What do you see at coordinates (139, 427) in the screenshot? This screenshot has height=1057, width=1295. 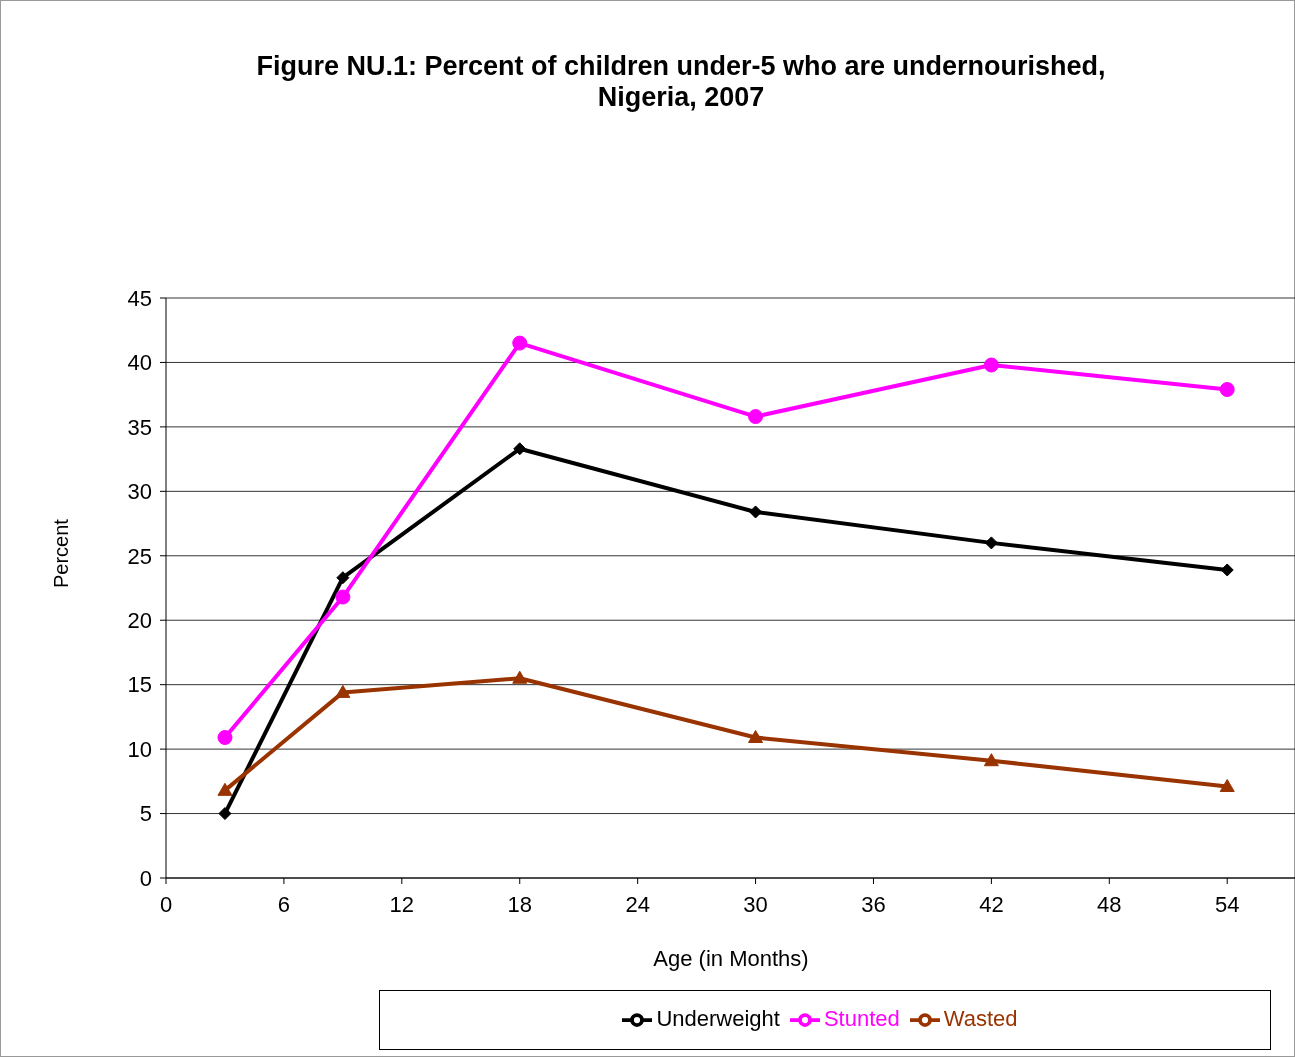 I see `y-tick-label: 35` at bounding box center [139, 427].